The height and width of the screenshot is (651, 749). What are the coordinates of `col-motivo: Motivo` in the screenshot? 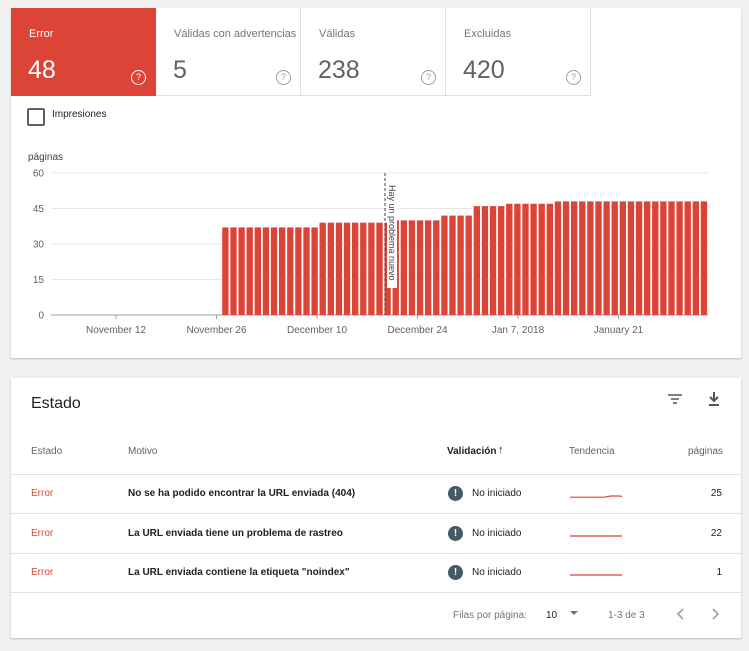 It's located at (143, 451).